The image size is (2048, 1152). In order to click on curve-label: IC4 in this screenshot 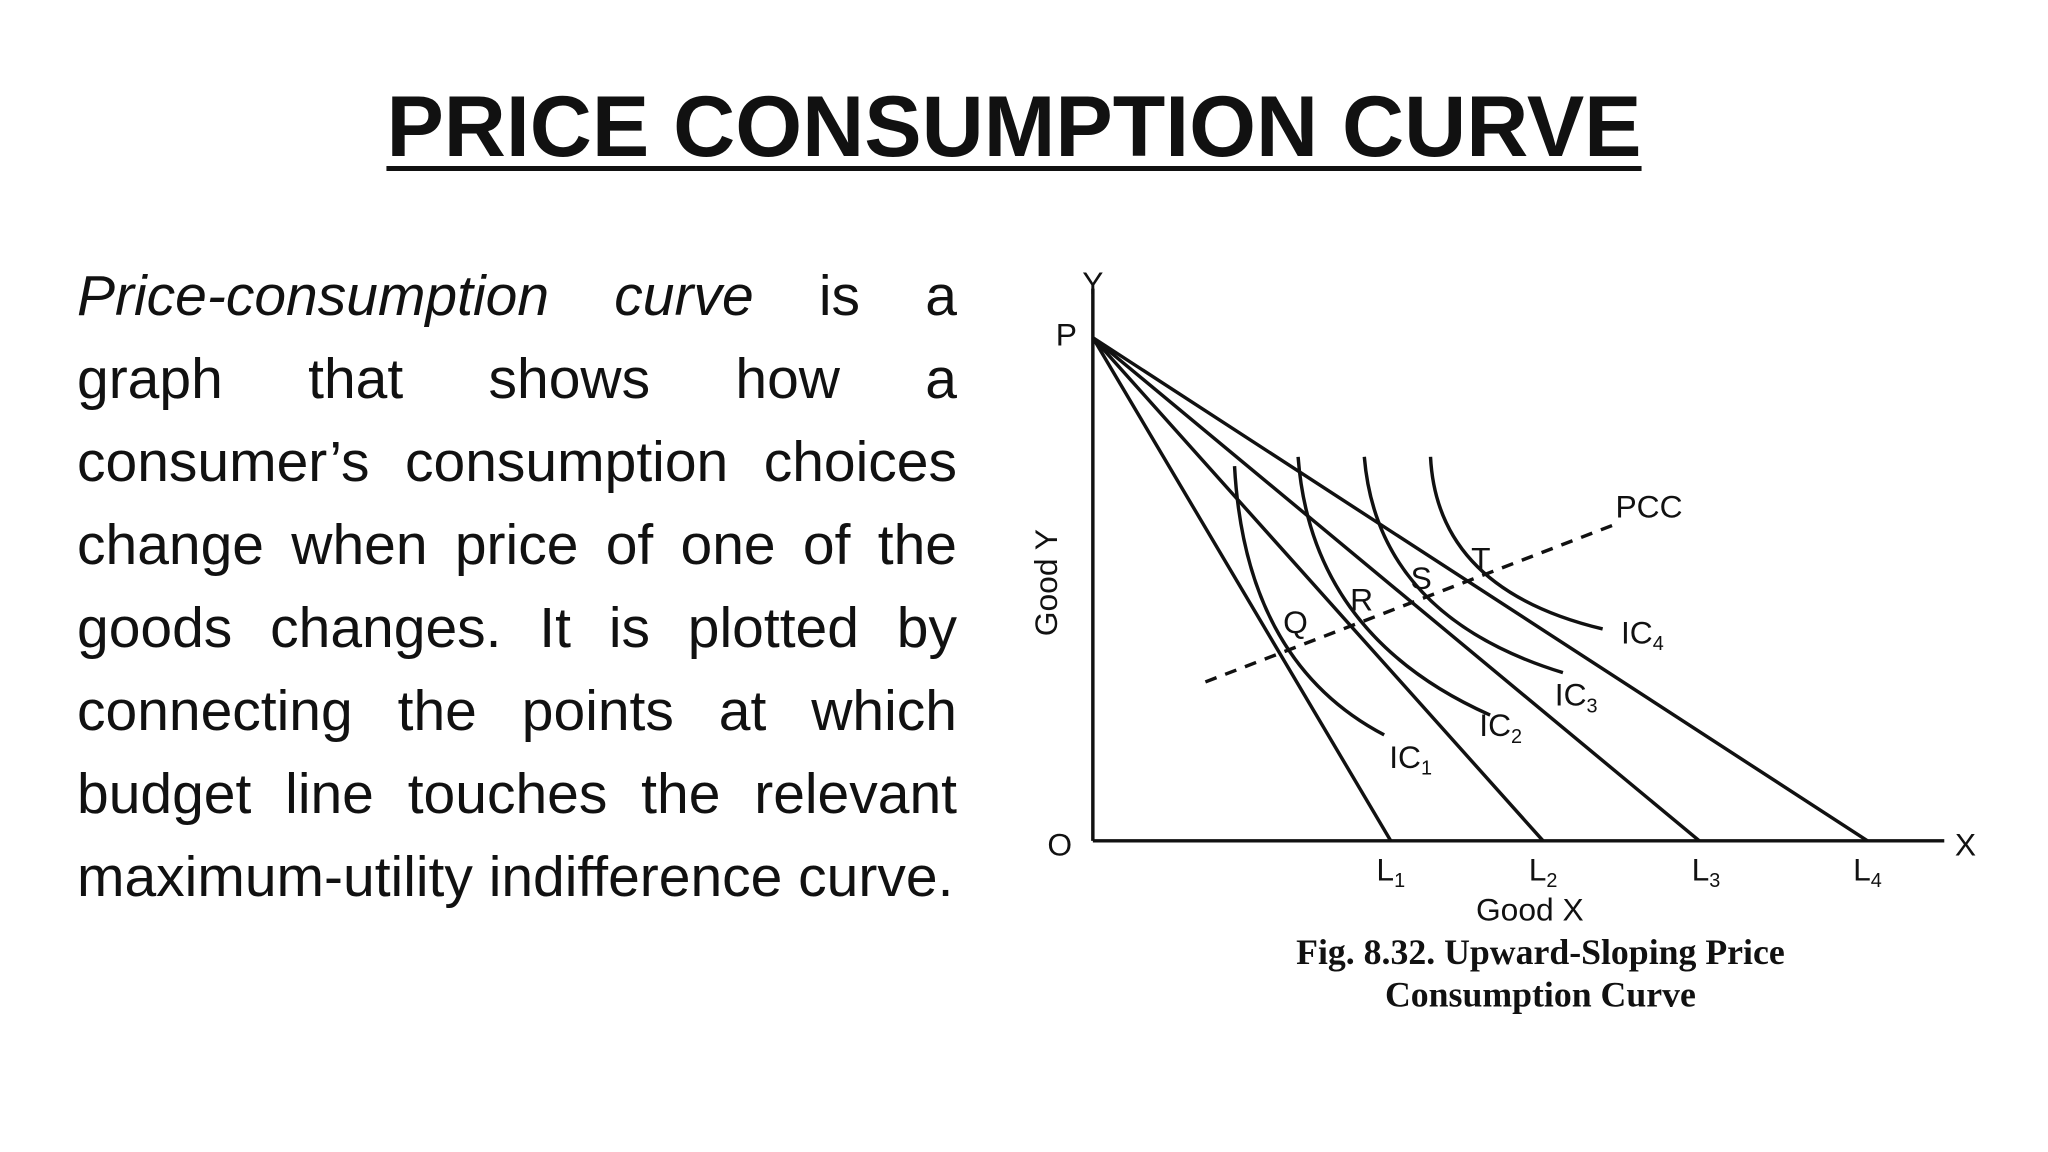, I will do `click(1642, 635)`.